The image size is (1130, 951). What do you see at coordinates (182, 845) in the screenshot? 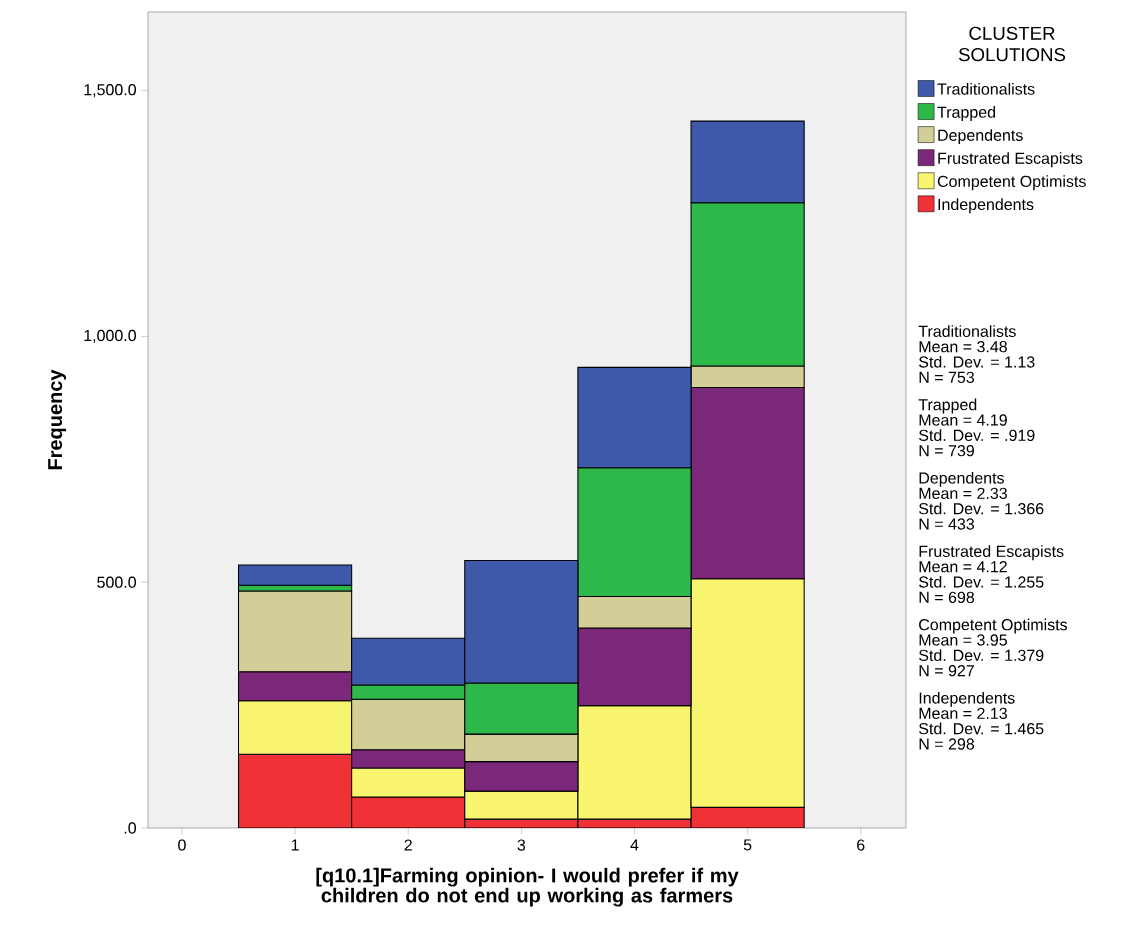
I see `x-tick-label: 0` at bounding box center [182, 845].